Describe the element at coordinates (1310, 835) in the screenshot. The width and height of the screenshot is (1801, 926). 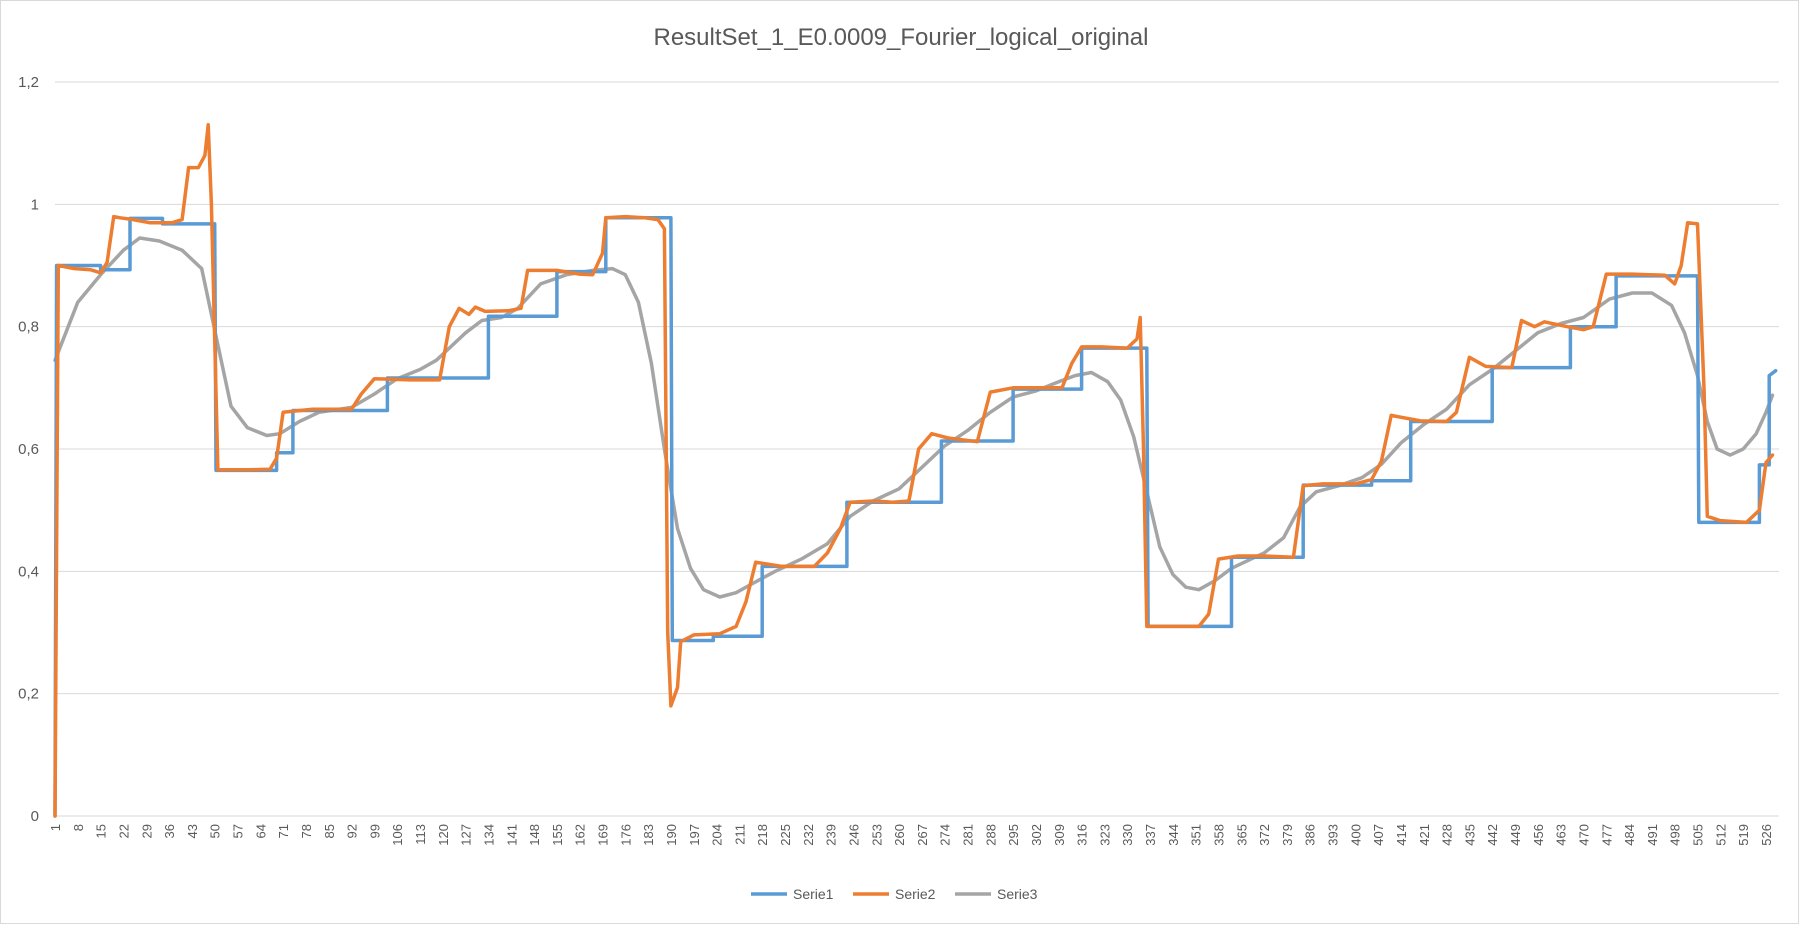
I see `x-tick-label: 386` at that location.